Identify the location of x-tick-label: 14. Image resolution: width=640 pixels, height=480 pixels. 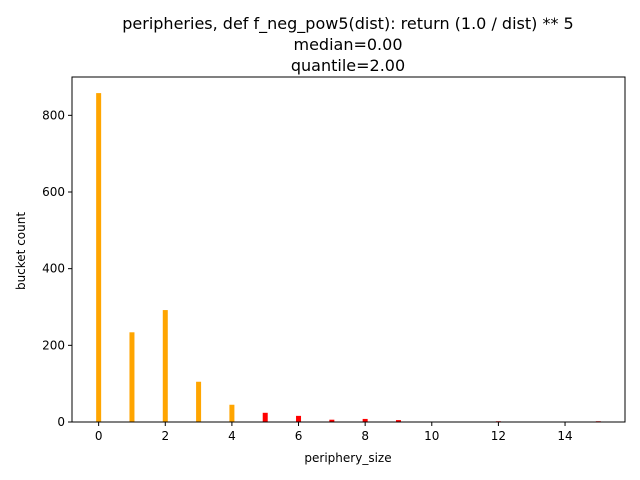
(564, 436).